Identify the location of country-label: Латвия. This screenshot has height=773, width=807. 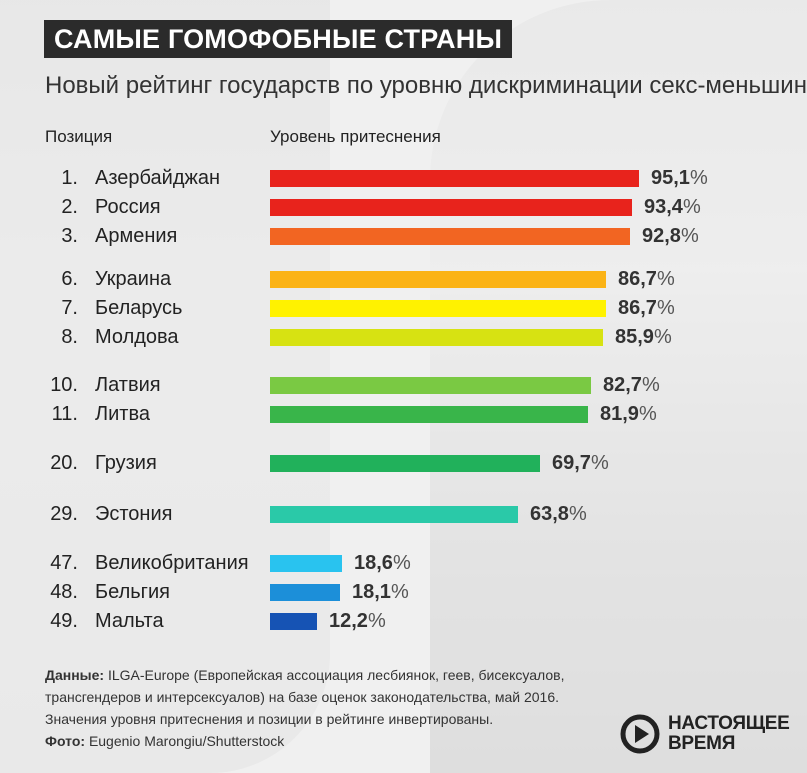
(128, 385).